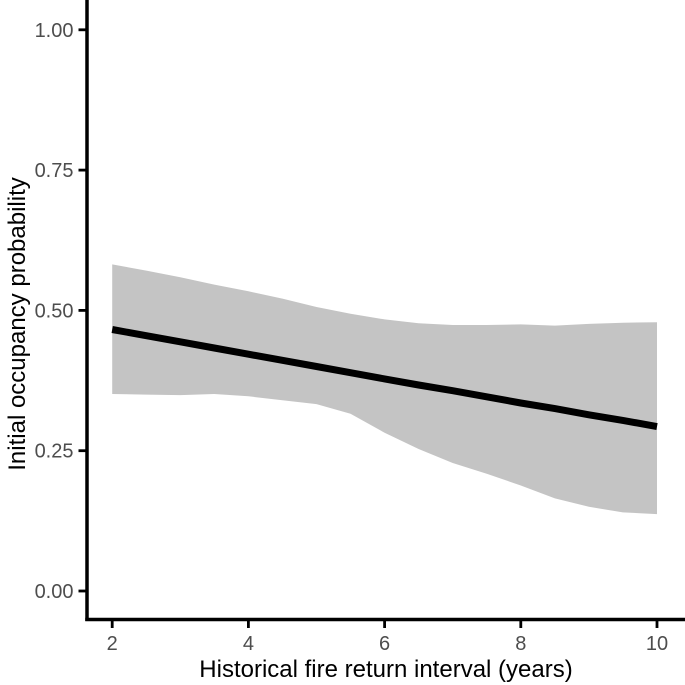 The height and width of the screenshot is (685, 685). What do you see at coordinates (17, 324) in the screenshot?
I see `y-axis-title: Initial occupancy probability` at bounding box center [17, 324].